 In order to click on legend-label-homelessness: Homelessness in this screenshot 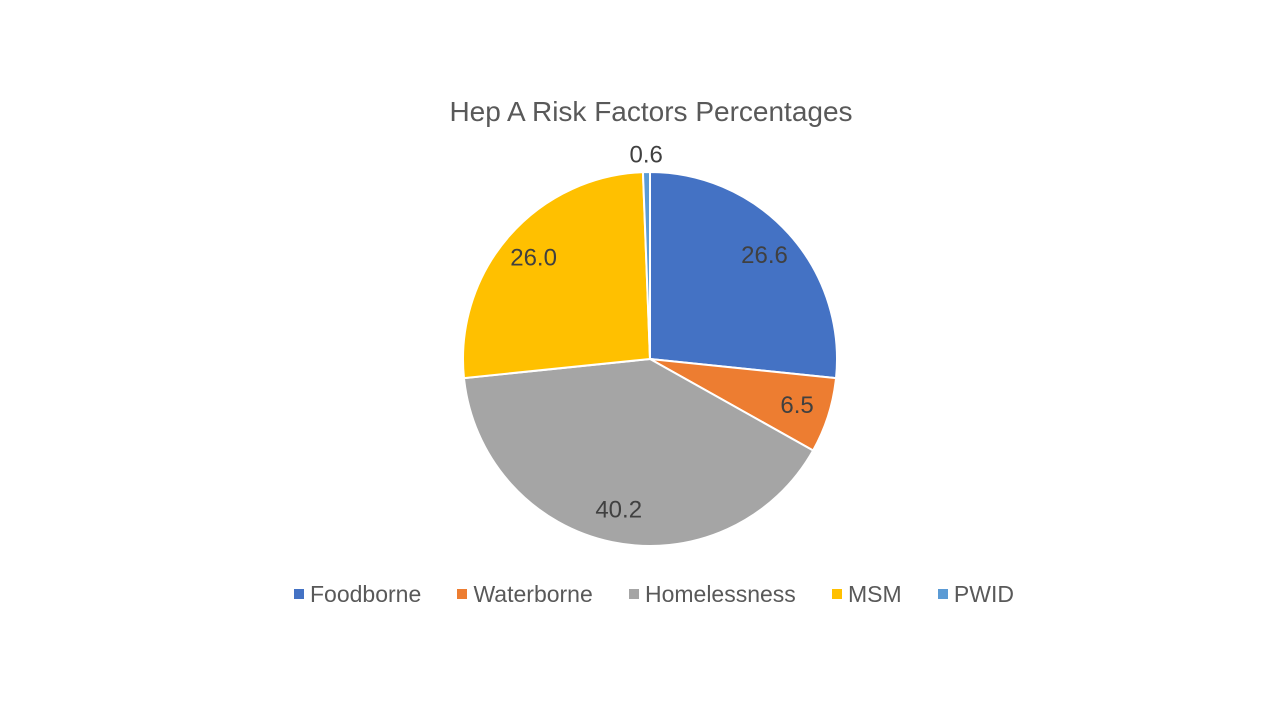, I will do `click(720, 594)`.